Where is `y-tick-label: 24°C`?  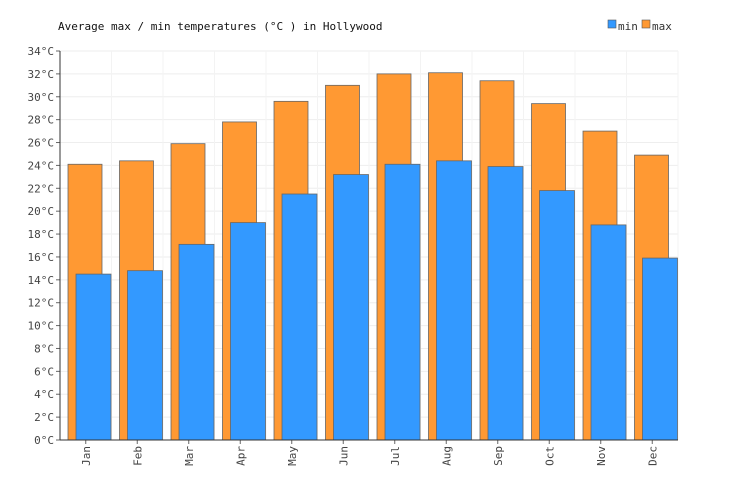 y-tick-label: 24°C is located at coordinates (41, 165).